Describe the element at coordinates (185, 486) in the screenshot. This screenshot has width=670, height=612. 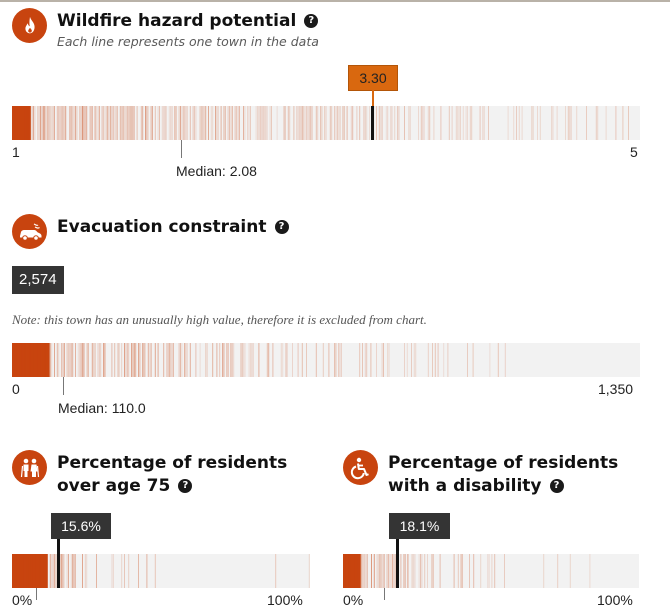
I see `age75-help-icon: ?` at that location.